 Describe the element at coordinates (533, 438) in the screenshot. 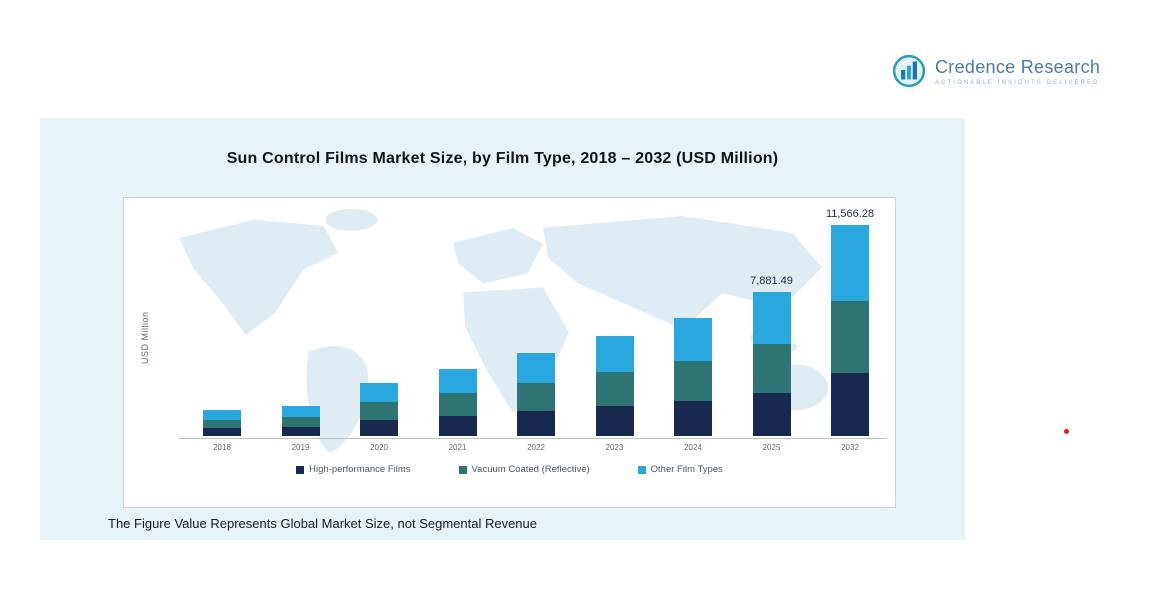

I see `x-axis-line` at that location.